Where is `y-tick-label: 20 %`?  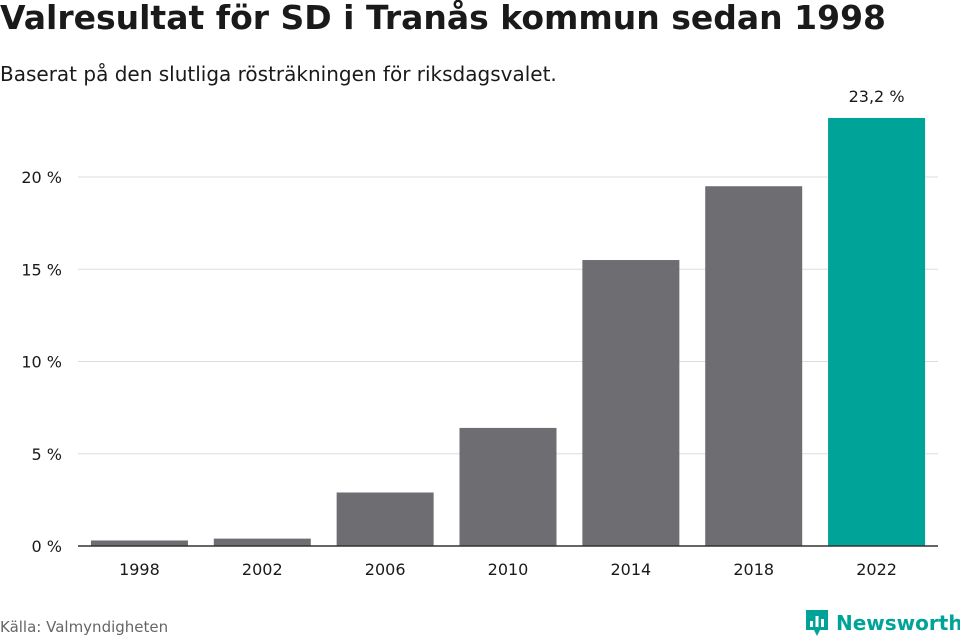 y-tick-label: 20 % is located at coordinates (41, 177).